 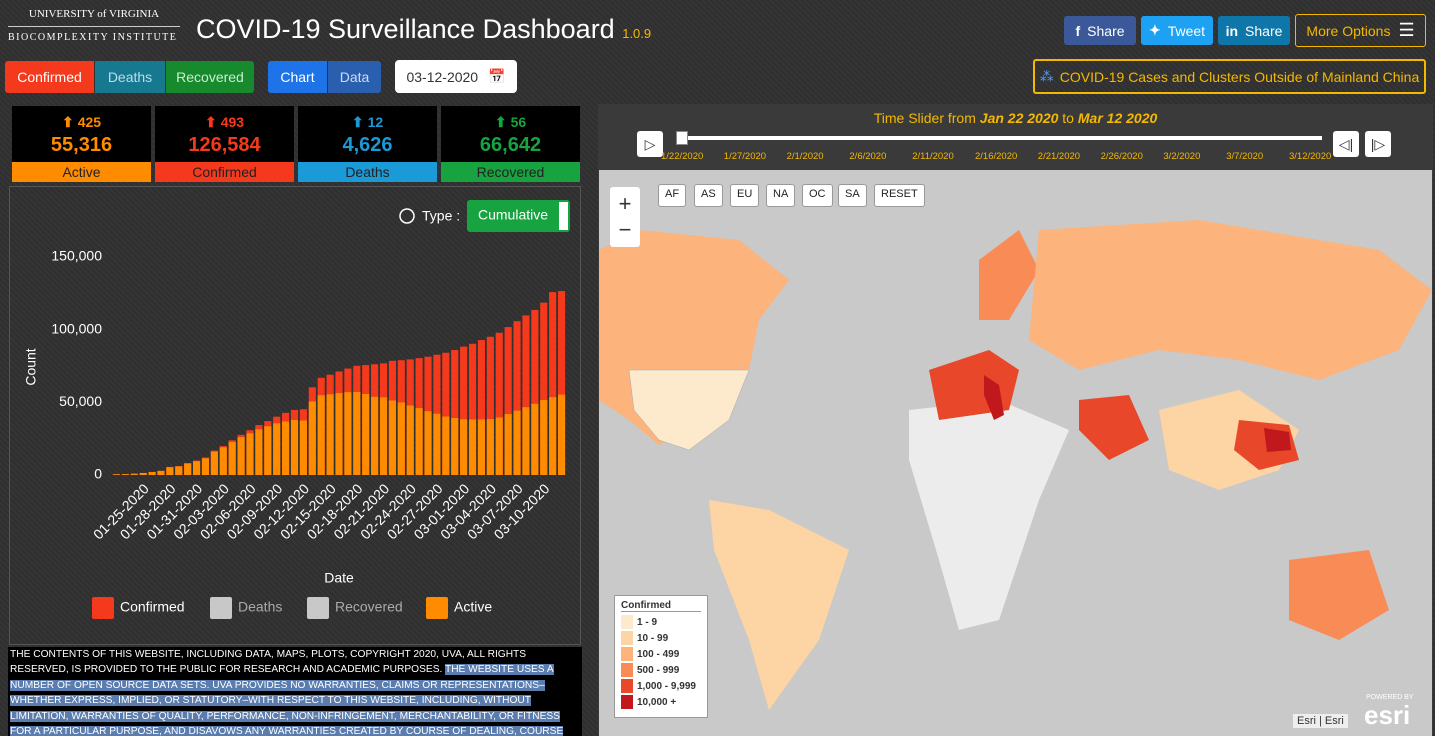 I want to click on stat-card: ⬆ 425 55,316 Active, so click(x=81, y=144).